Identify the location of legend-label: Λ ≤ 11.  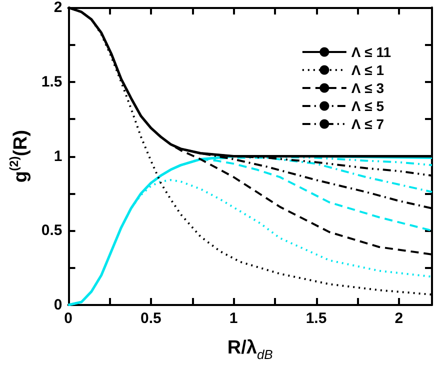
(371, 52).